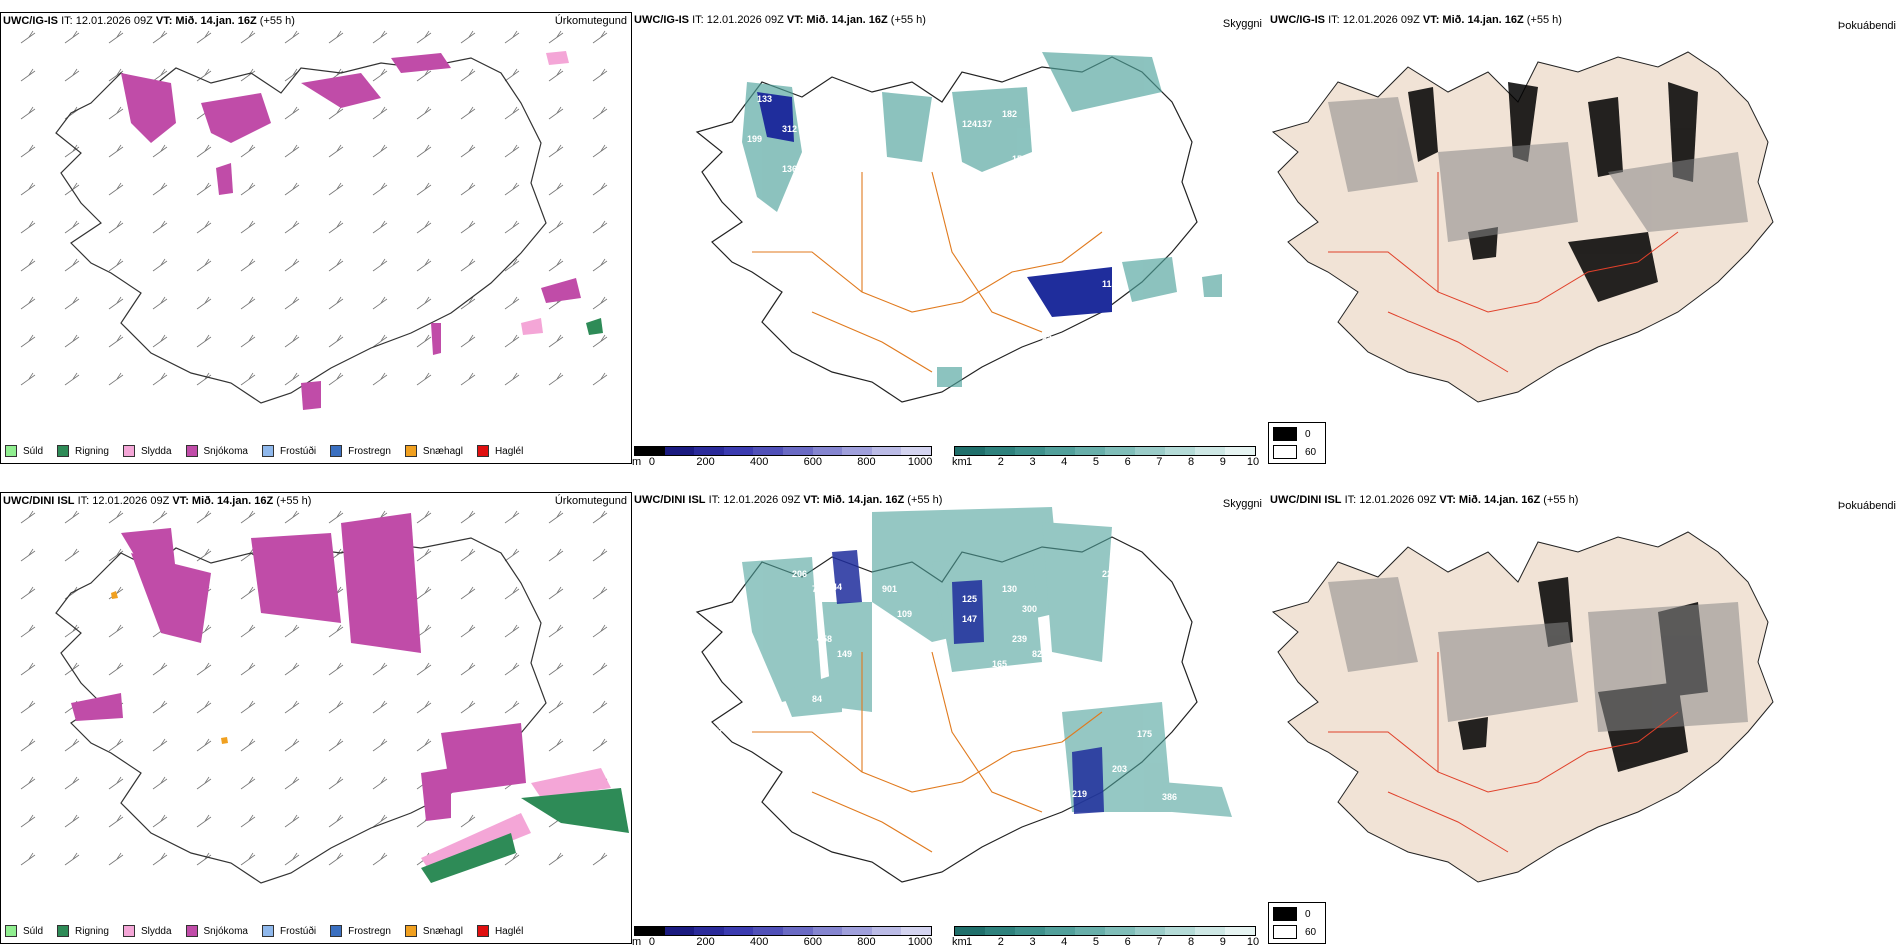  Describe the element at coordinates (298, 451) in the screenshot. I see `legend-label: Frostúði` at that location.